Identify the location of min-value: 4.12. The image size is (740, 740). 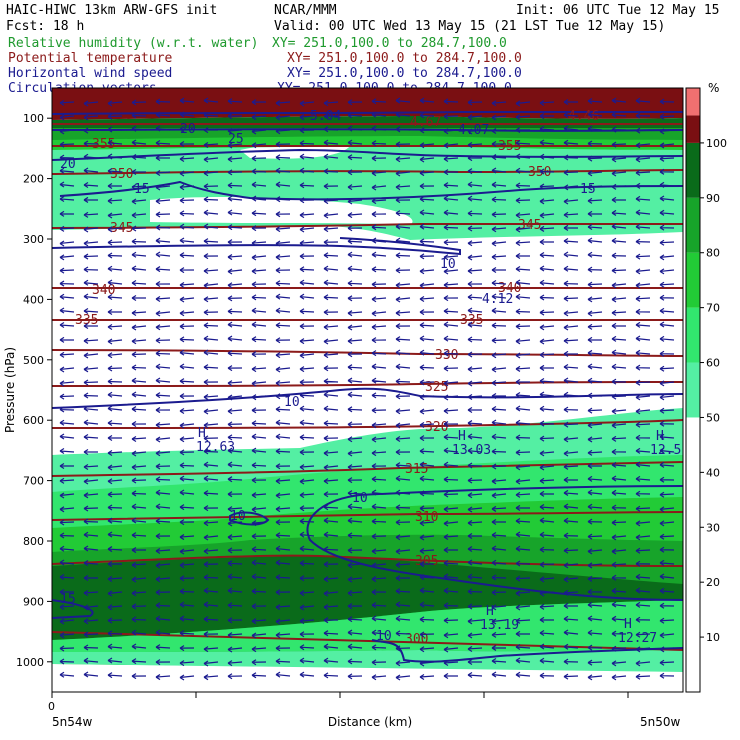
(497, 299).